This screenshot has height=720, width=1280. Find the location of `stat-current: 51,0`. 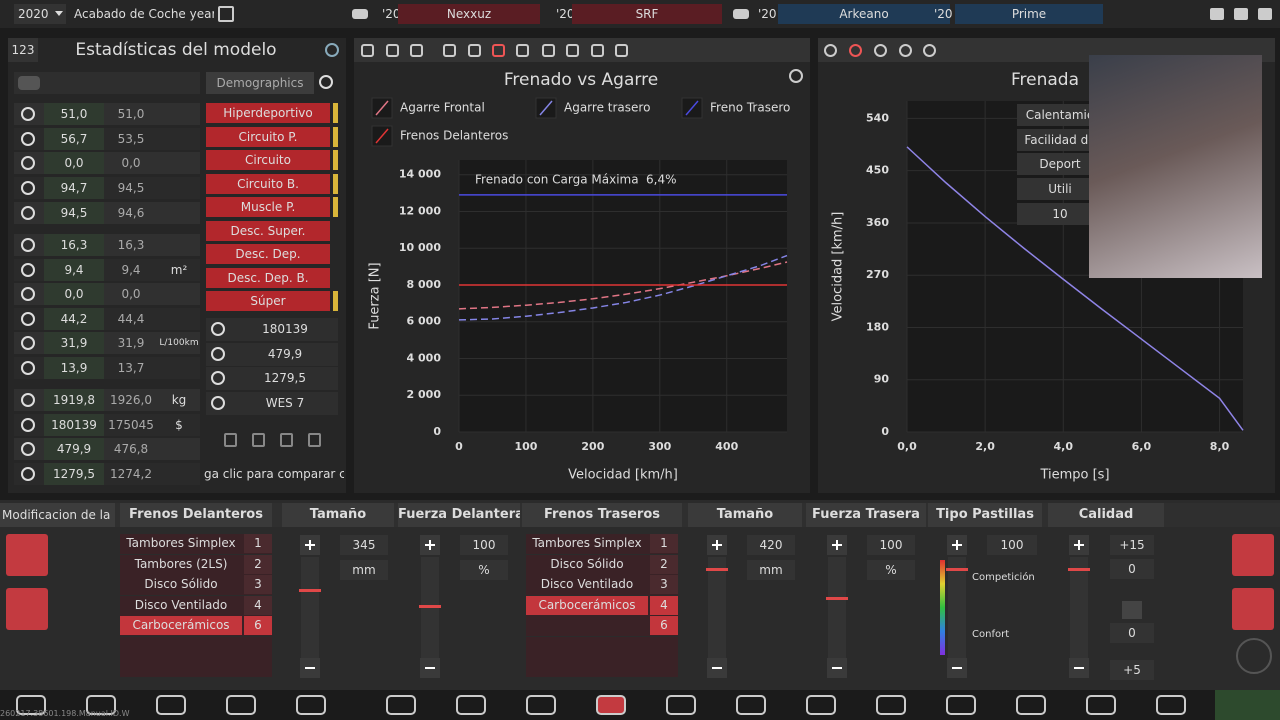

stat-current: 51,0 is located at coordinates (74, 114).